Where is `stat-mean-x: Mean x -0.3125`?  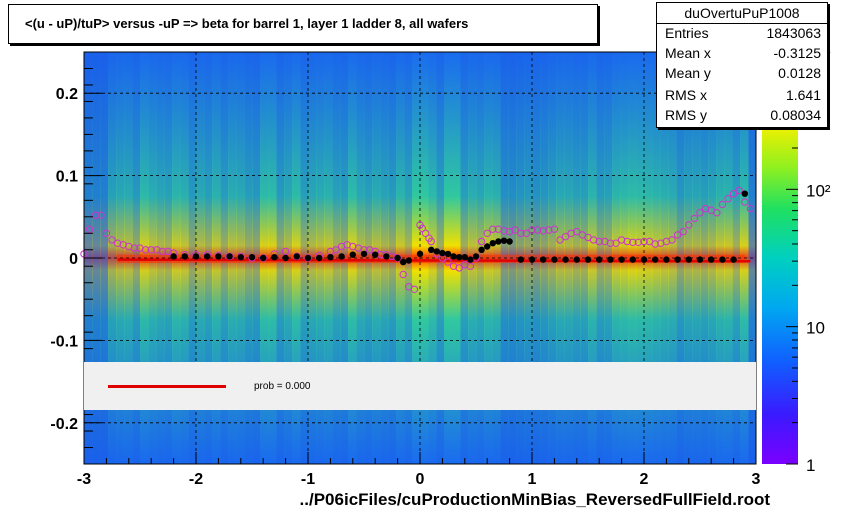 stat-mean-x: Mean x -0.3125 is located at coordinates (743, 55).